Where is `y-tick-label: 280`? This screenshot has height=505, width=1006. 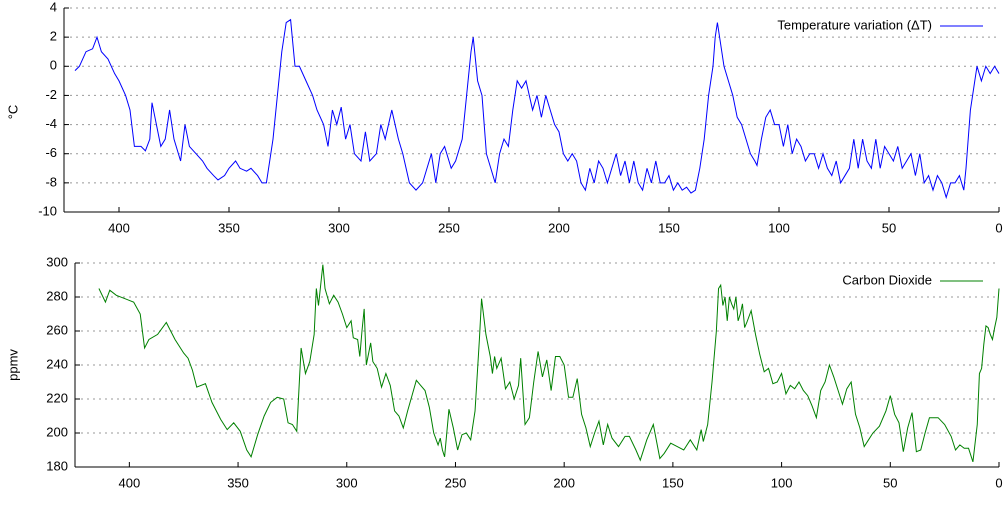 y-tick-label: 280 is located at coordinates (57, 295).